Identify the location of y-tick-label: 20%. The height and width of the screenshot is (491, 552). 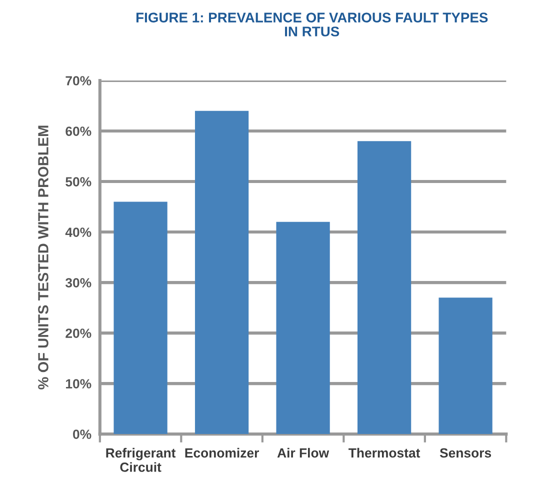
(79, 333).